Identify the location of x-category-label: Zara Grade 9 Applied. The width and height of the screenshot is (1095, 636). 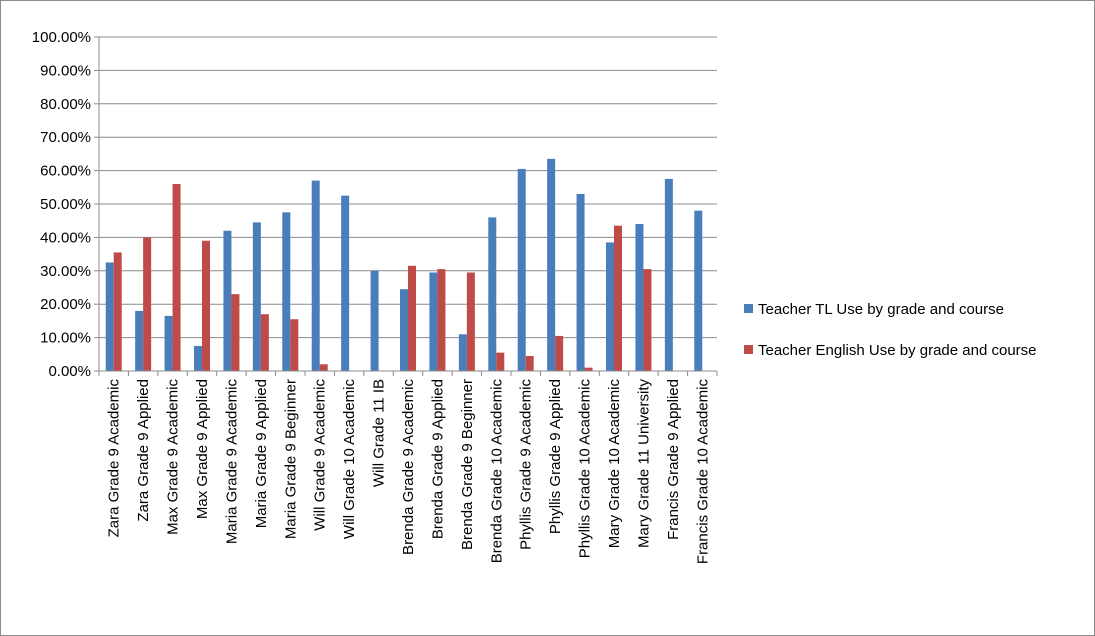
(143, 450).